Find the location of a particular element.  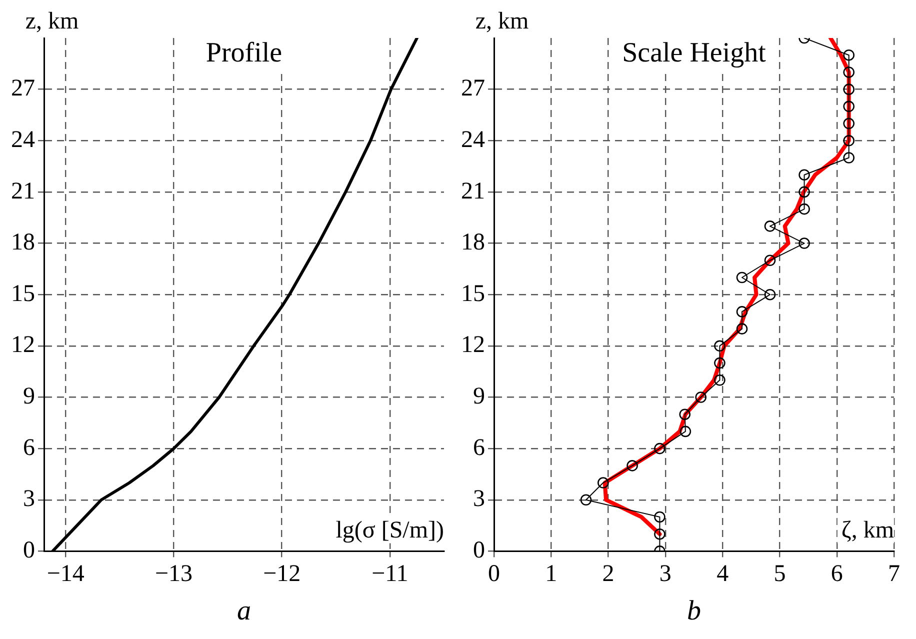

x-axis-title: lg(σ [S/m]) is located at coordinates (390, 530).